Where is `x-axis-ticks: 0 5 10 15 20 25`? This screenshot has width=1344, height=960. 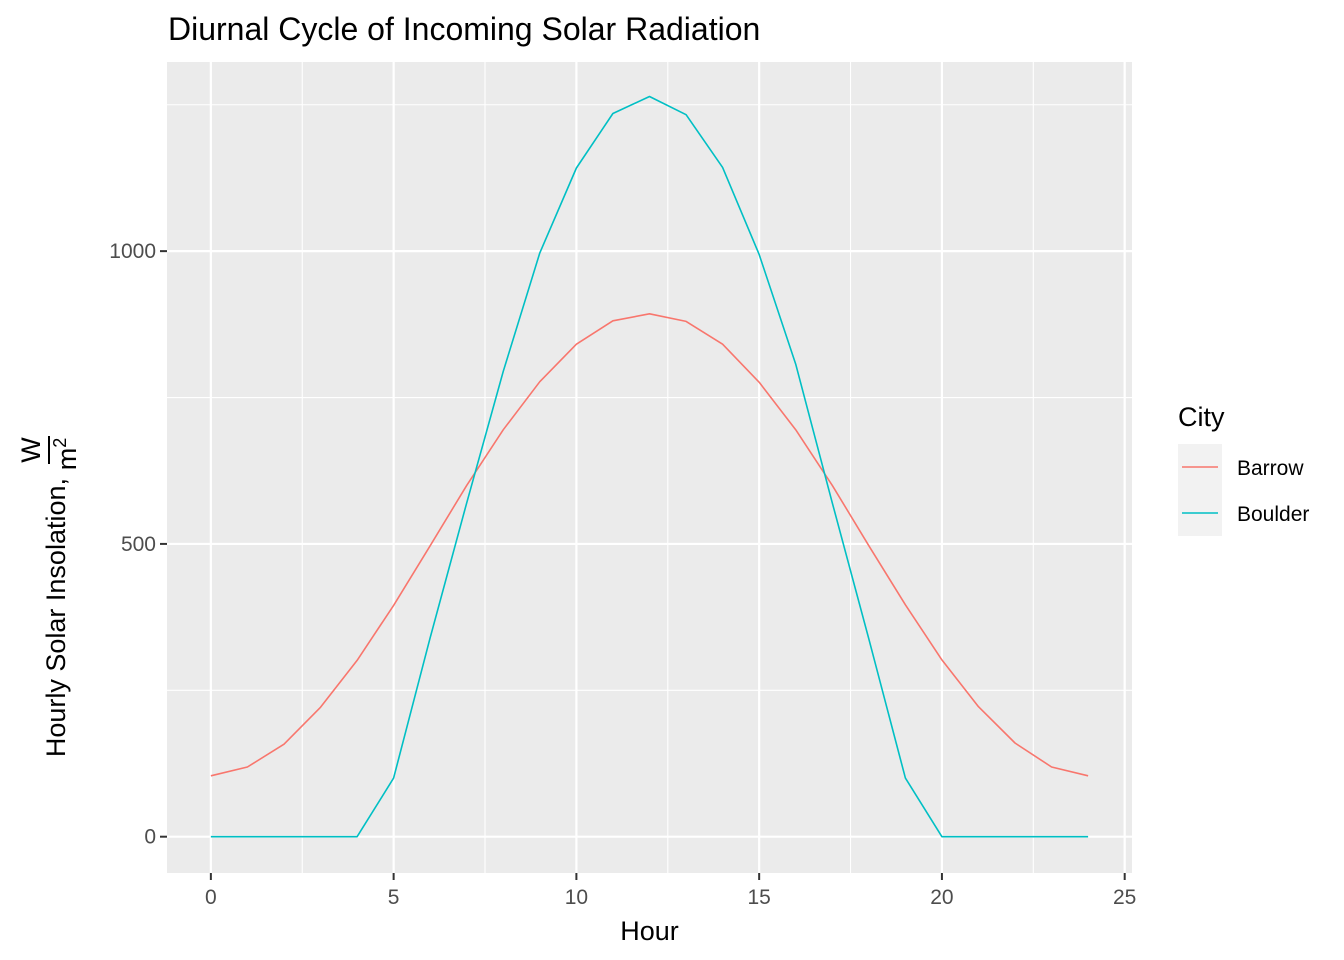 x-axis-ticks: 0 5 10 15 20 25 is located at coordinates (670, 891).